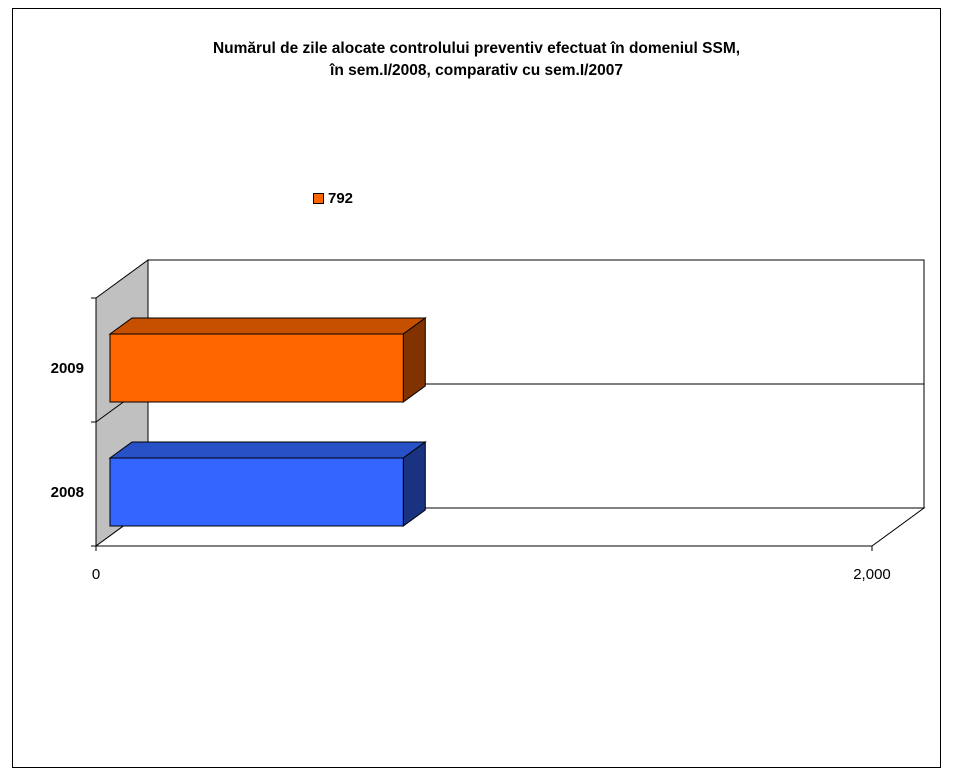 The height and width of the screenshot is (768, 953). Describe the element at coordinates (267, 422) in the screenshot. I see `plot-bars` at that location.